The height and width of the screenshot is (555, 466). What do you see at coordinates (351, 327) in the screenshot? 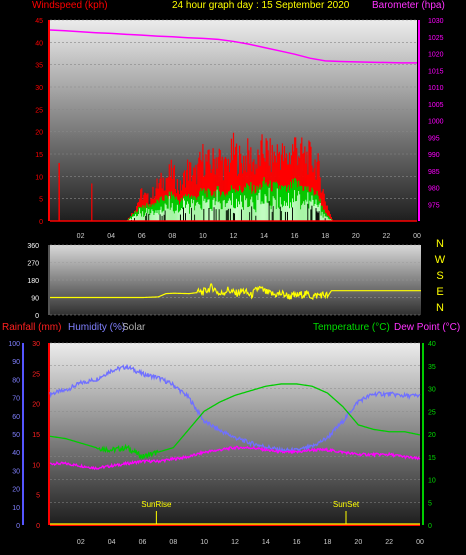
I see `temperature-axis-label: Temperature (°C)` at bounding box center [351, 327].